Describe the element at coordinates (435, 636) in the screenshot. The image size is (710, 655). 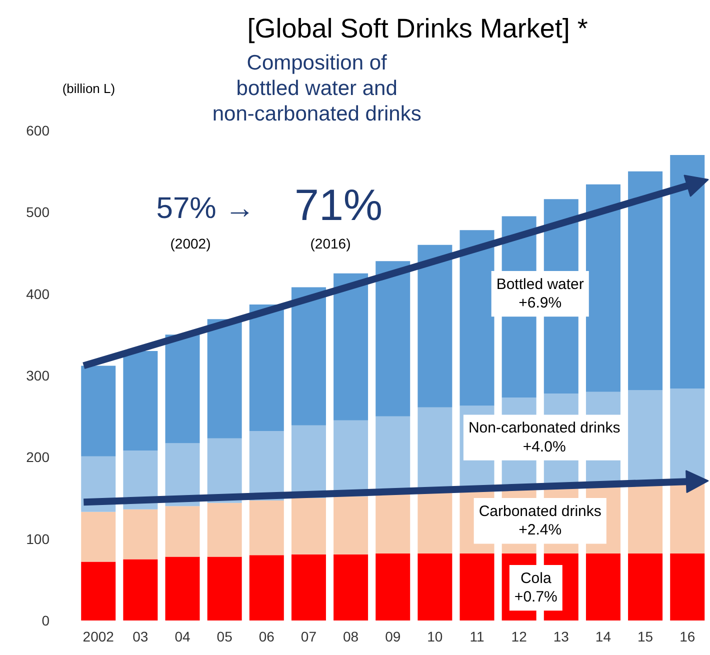
I see `x-tick-label: 10` at that location.